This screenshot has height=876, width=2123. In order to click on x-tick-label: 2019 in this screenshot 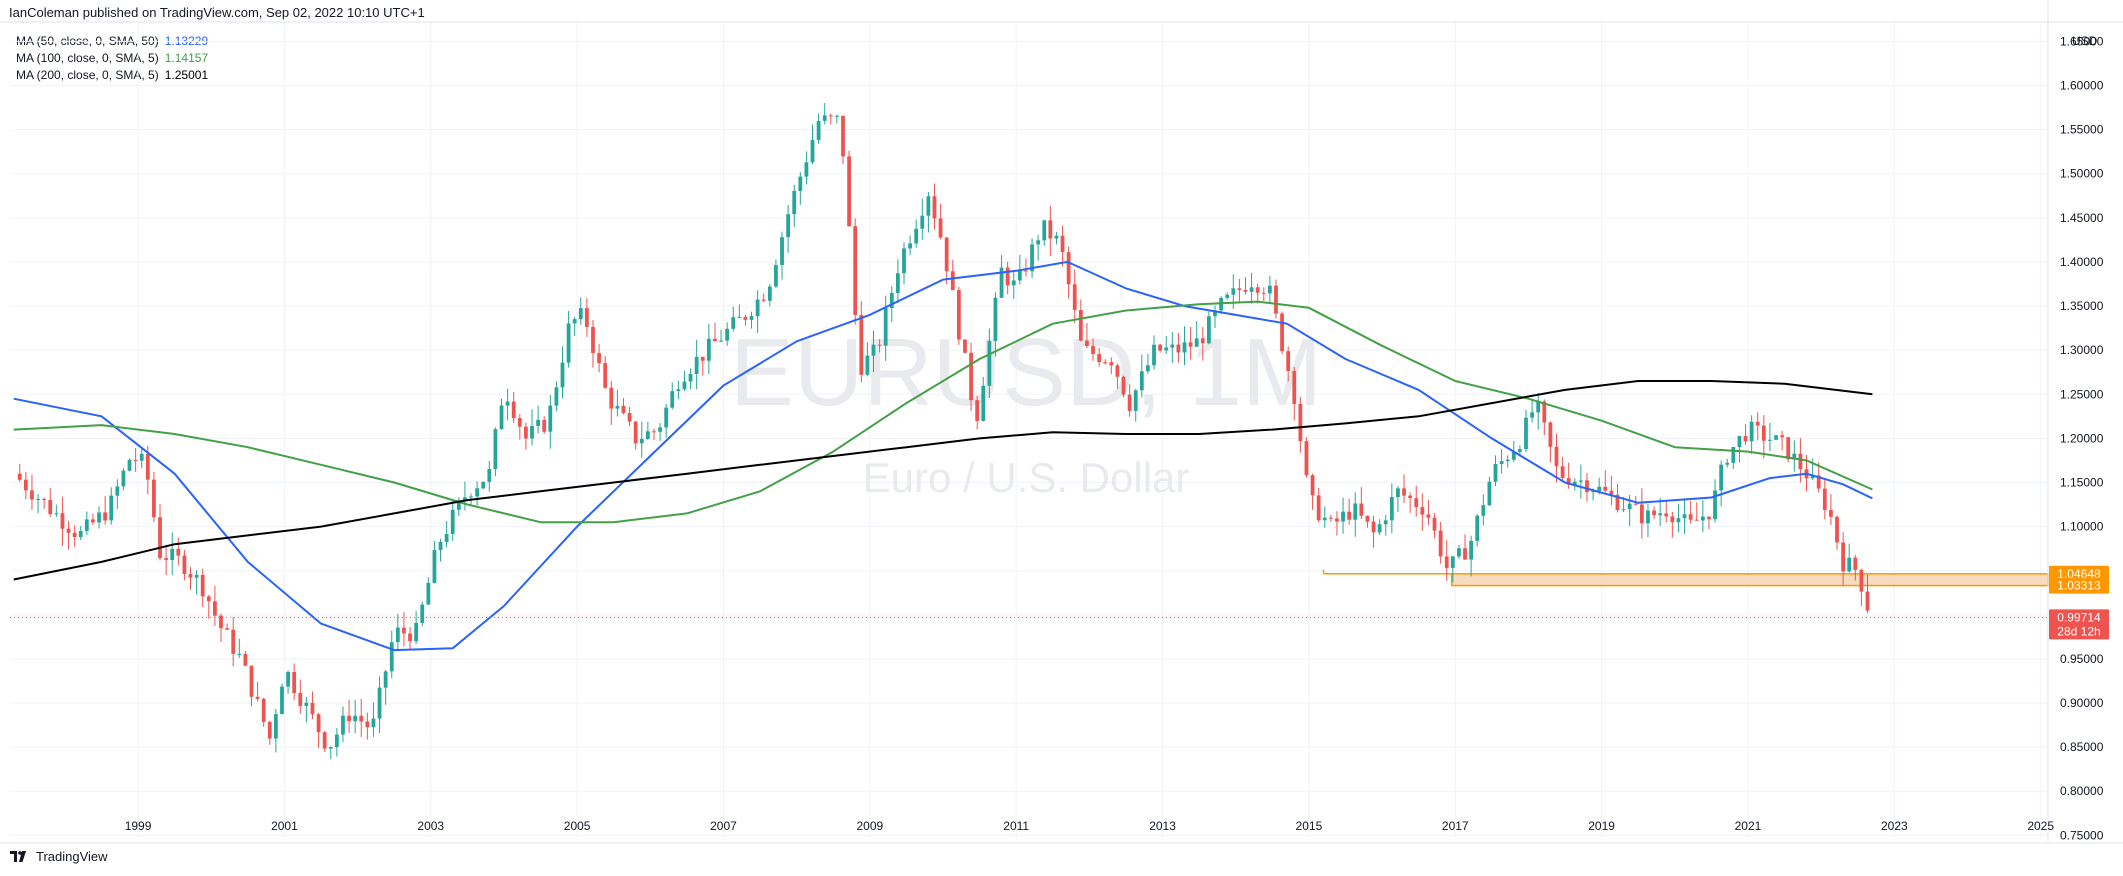, I will do `click(1601, 826)`.